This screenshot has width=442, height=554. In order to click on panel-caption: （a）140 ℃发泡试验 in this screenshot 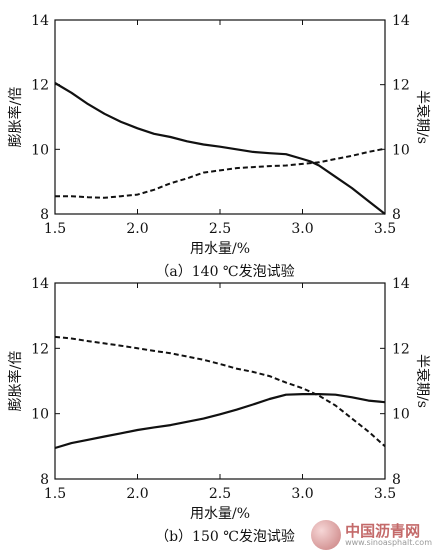, I will do `click(224, 272)`.